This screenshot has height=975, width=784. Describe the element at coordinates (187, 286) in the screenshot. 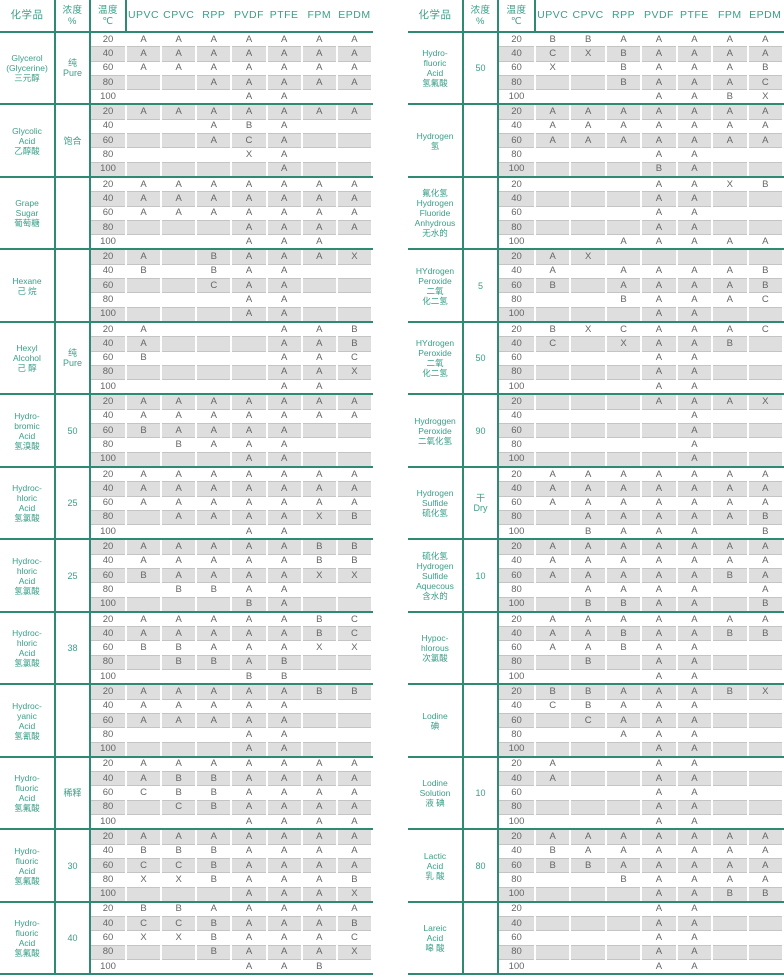

I see `table-row: Hexane 己 烷 20 A B A A A X` at that location.